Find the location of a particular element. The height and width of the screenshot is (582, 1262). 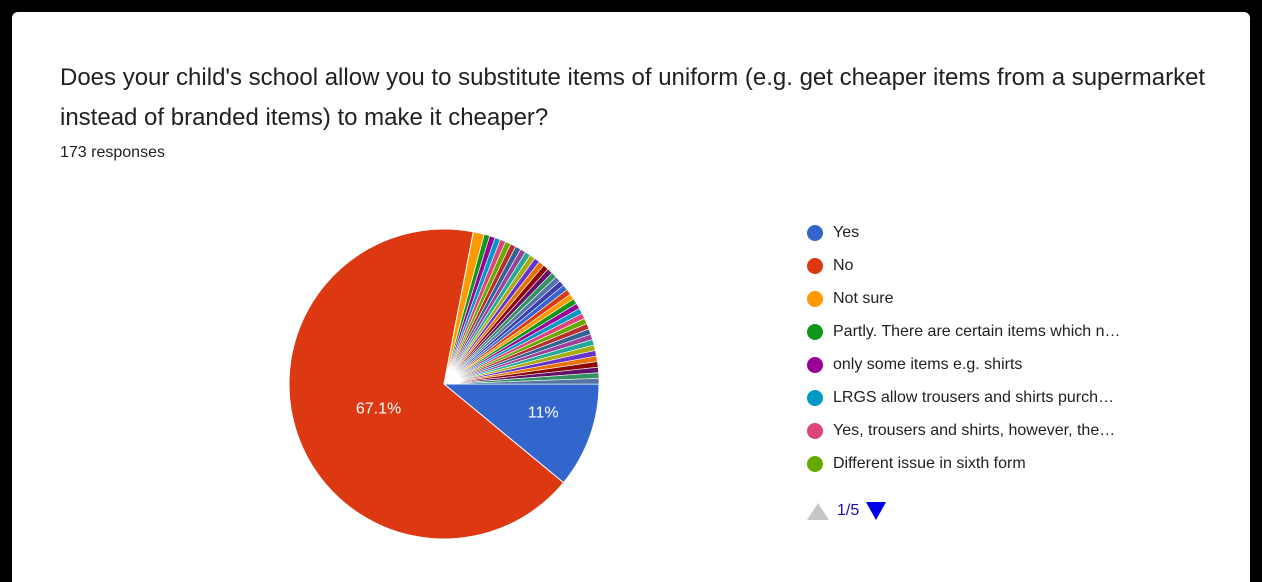

legend-label: only some items e.g. shirts is located at coordinates (928, 364).